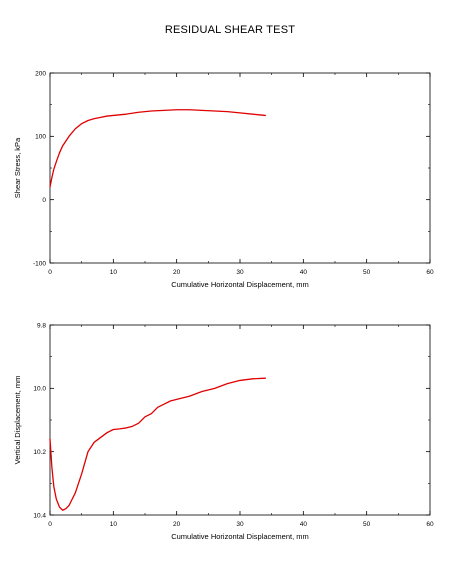  What do you see at coordinates (230, 30) in the screenshot?
I see `page-title: RESIDUAL SHEAR TEST` at bounding box center [230, 30].